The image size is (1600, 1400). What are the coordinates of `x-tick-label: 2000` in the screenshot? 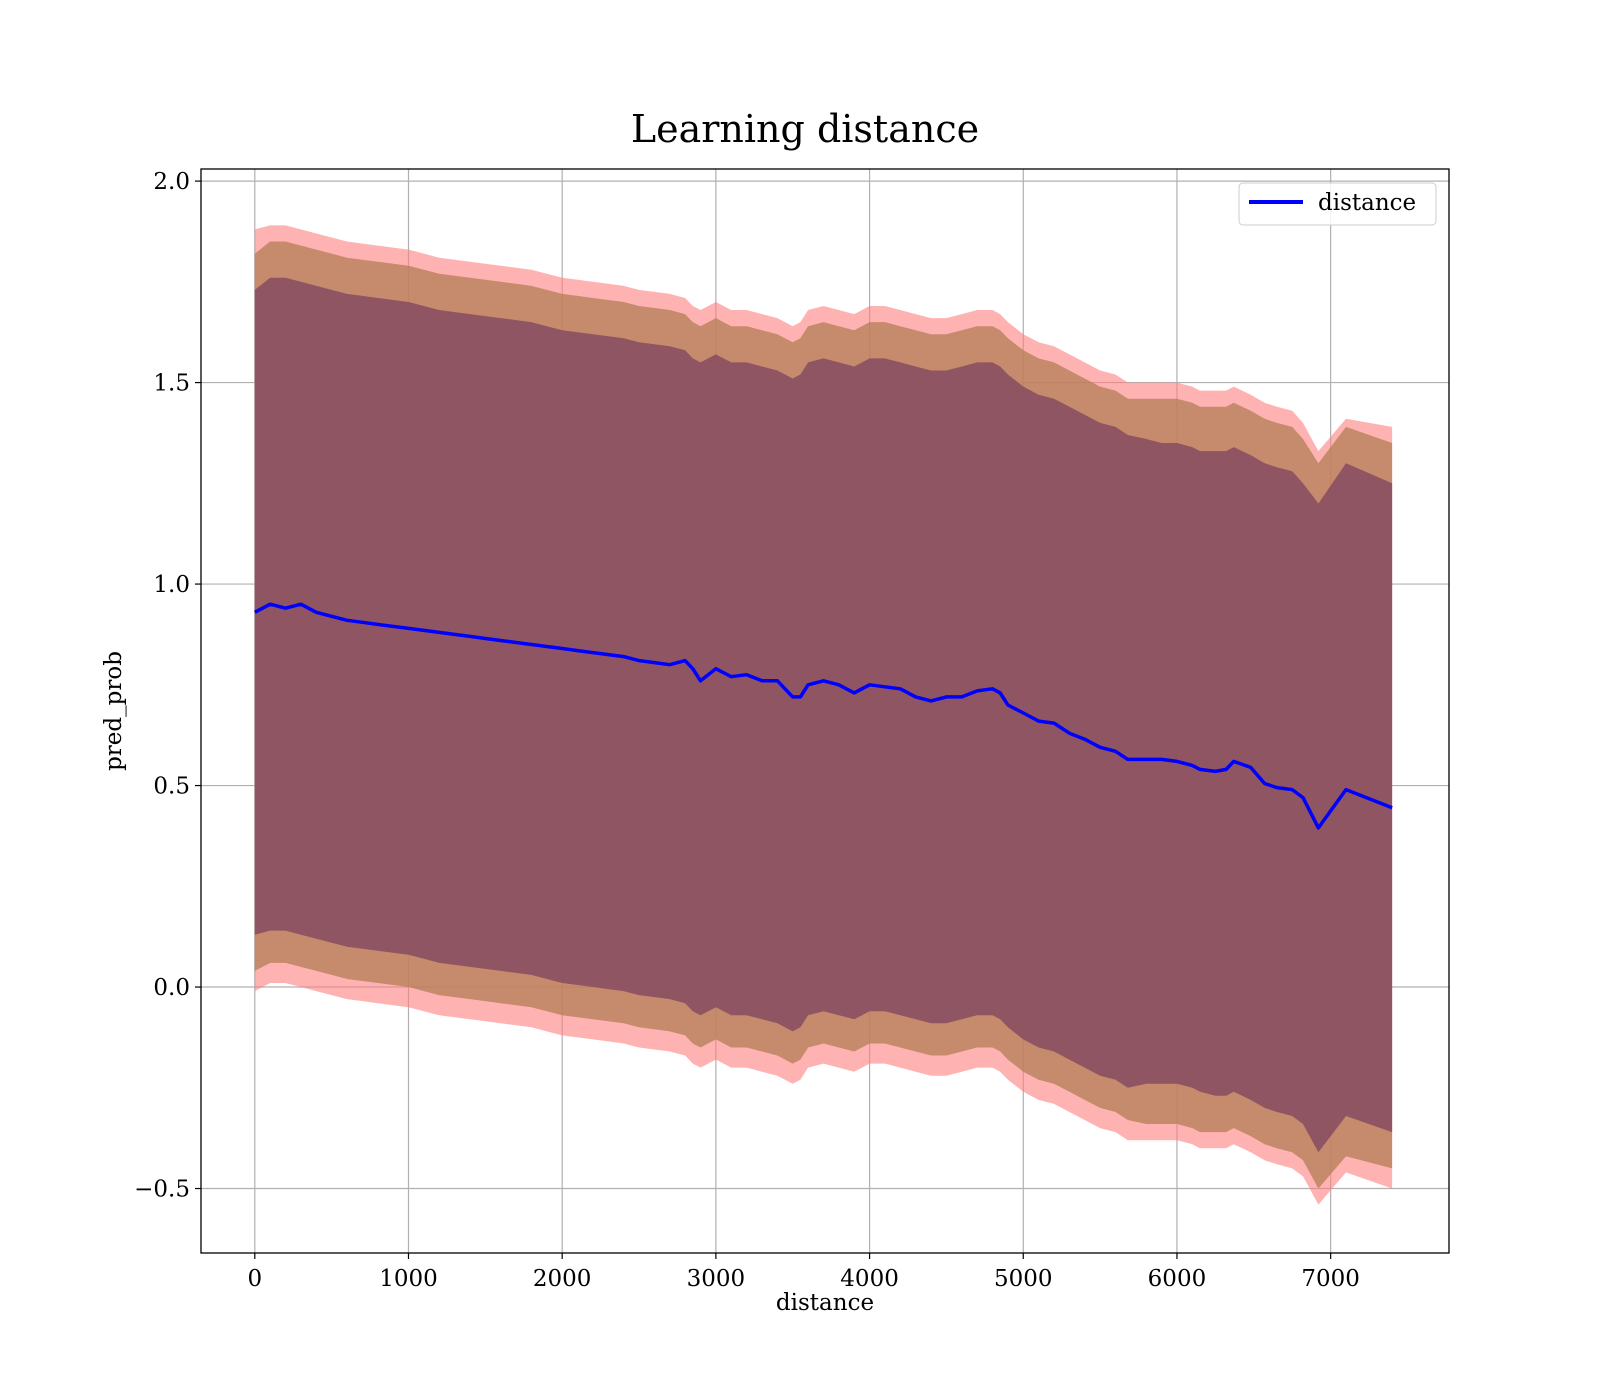 It's located at (562, 1279).